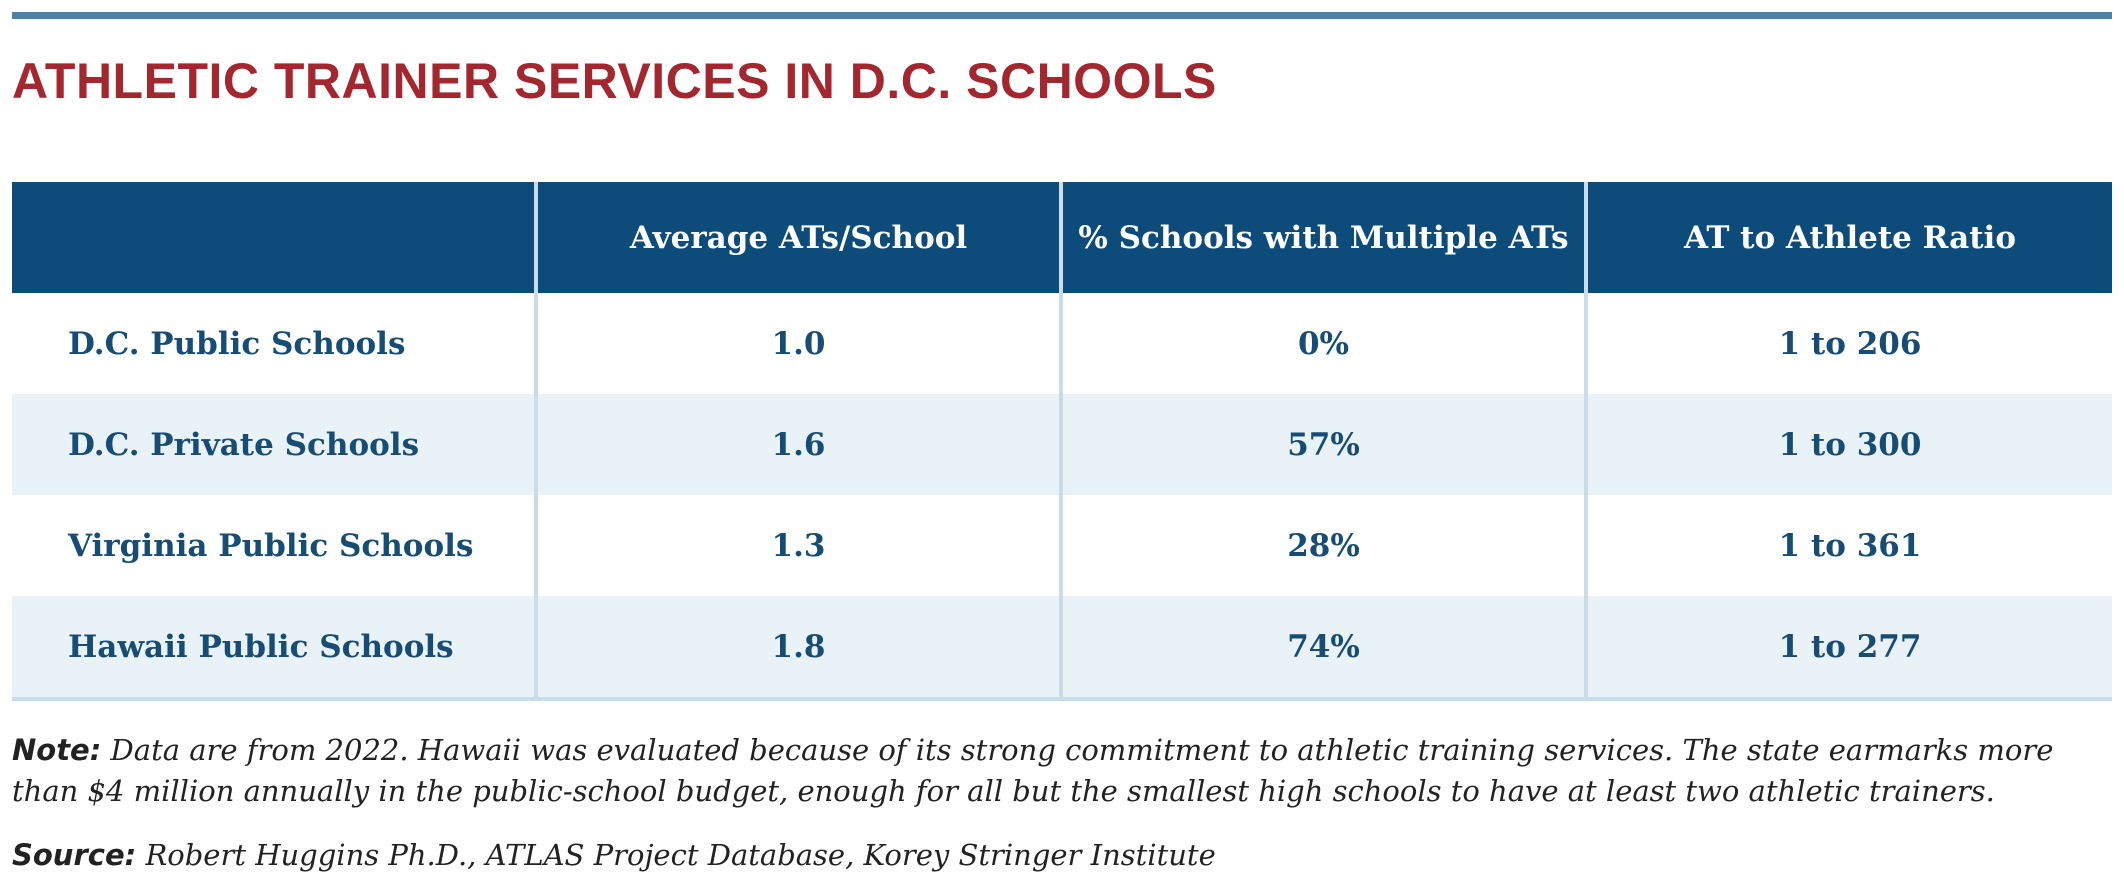 Image resolution: width=2124 pixels, height=884 pixels. Describe the element at coordinates (1322, 444) in the screenshot. I see `cell-multiple-ats: 57%` at that location.